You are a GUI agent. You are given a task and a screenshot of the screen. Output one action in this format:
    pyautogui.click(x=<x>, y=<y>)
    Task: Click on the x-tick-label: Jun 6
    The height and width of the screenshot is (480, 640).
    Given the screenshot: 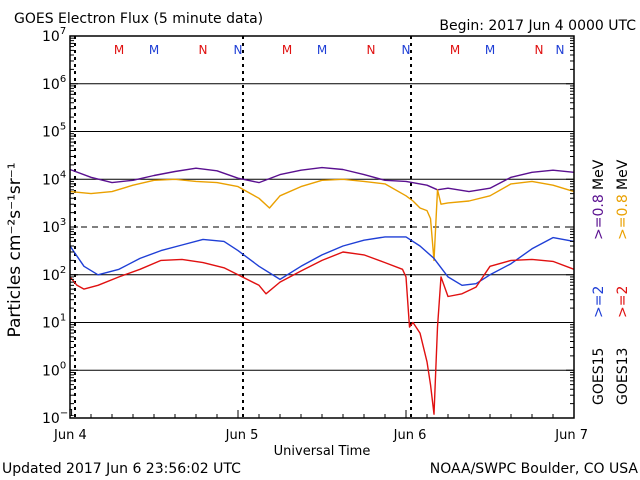 What is the action you would take?
    pyautogui.click(x=410, y=435)
    